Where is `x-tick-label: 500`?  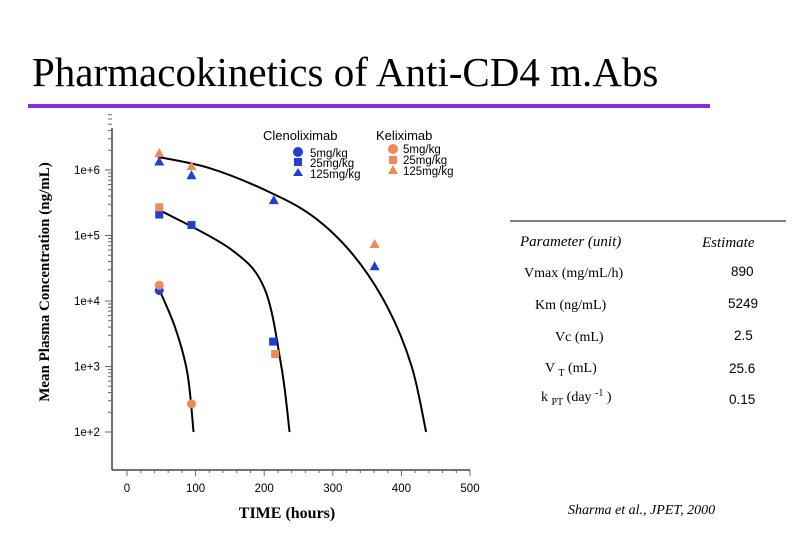 x-tick-label: 500 is located at coordinates (469, 489).